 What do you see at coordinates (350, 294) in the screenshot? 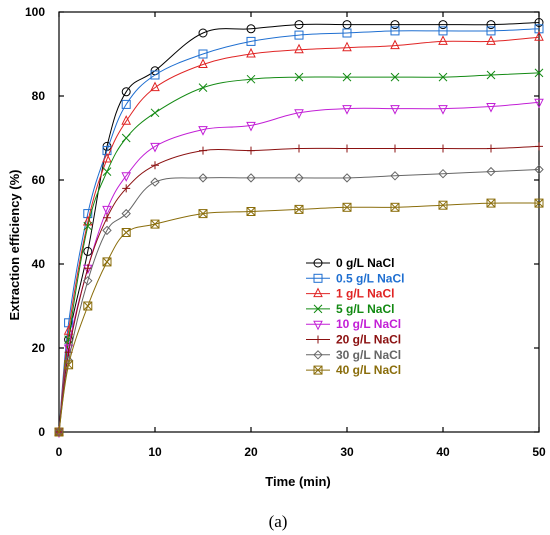
I see `legend-entry: 1 g/L NaCl` at bounding box center [350, 294].